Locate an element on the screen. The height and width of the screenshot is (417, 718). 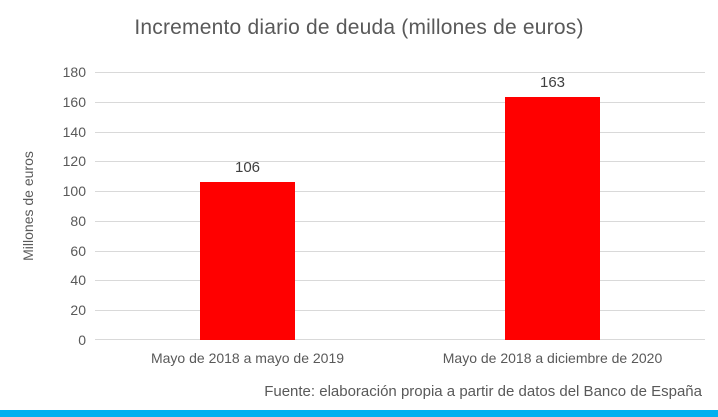
bottom-accent-strip is located at coordinates (359, 413).